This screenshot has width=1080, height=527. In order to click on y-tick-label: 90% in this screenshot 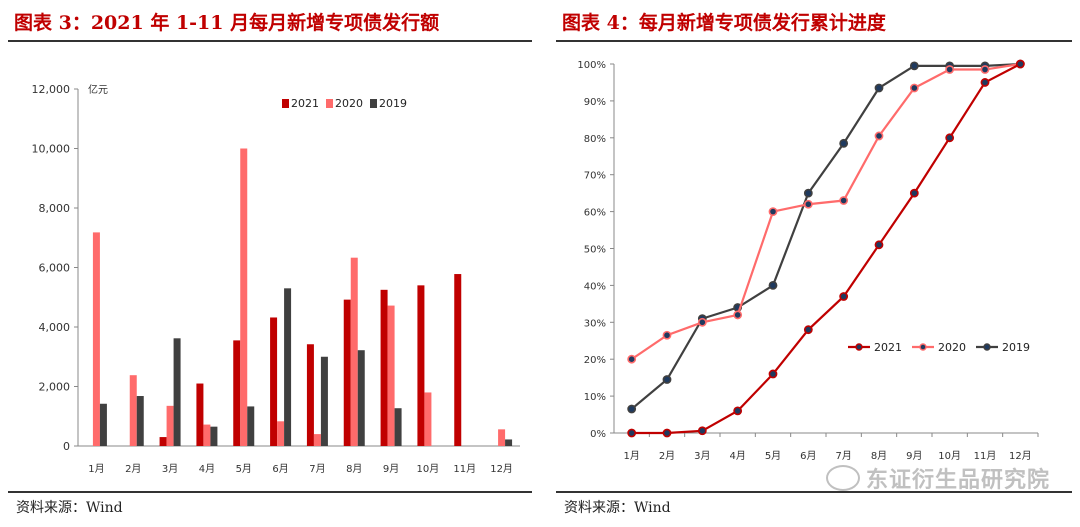, I will do `click(595, 102)`.